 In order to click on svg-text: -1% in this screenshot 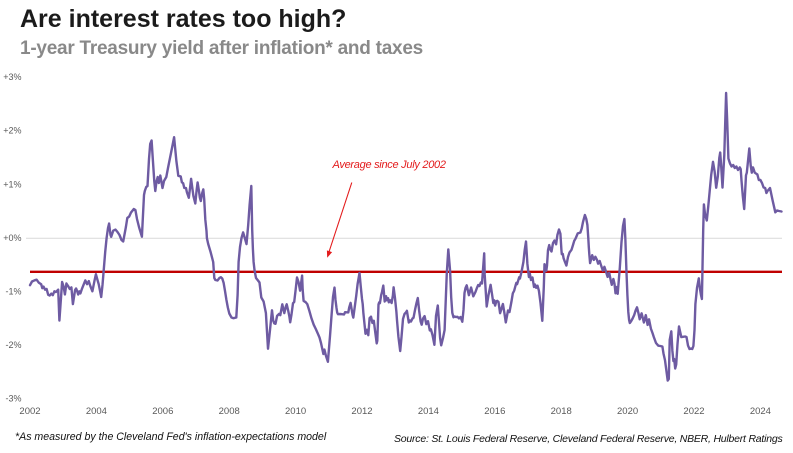, I will do `click(13, 291)`.